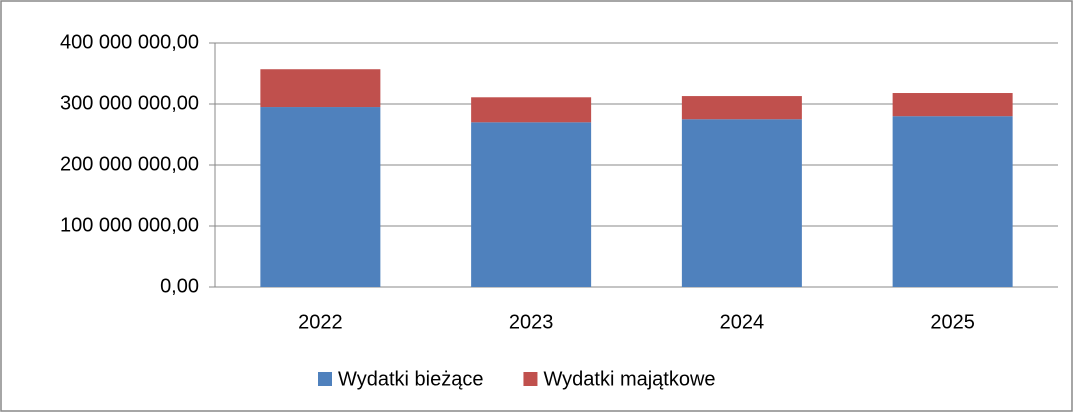 This screenshot has width=1073, height=412. Describe the element at coordinates (320, 322) in the screenshot. I see `x-tick-label: 2022` at that location.